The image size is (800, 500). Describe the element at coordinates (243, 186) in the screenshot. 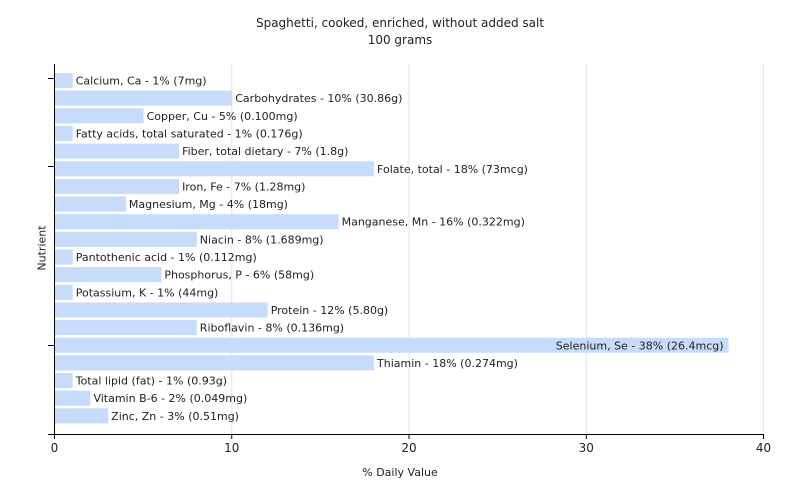

I see `bar-label-6: Iron, Fe - 7% (1.28mg)` at that location.